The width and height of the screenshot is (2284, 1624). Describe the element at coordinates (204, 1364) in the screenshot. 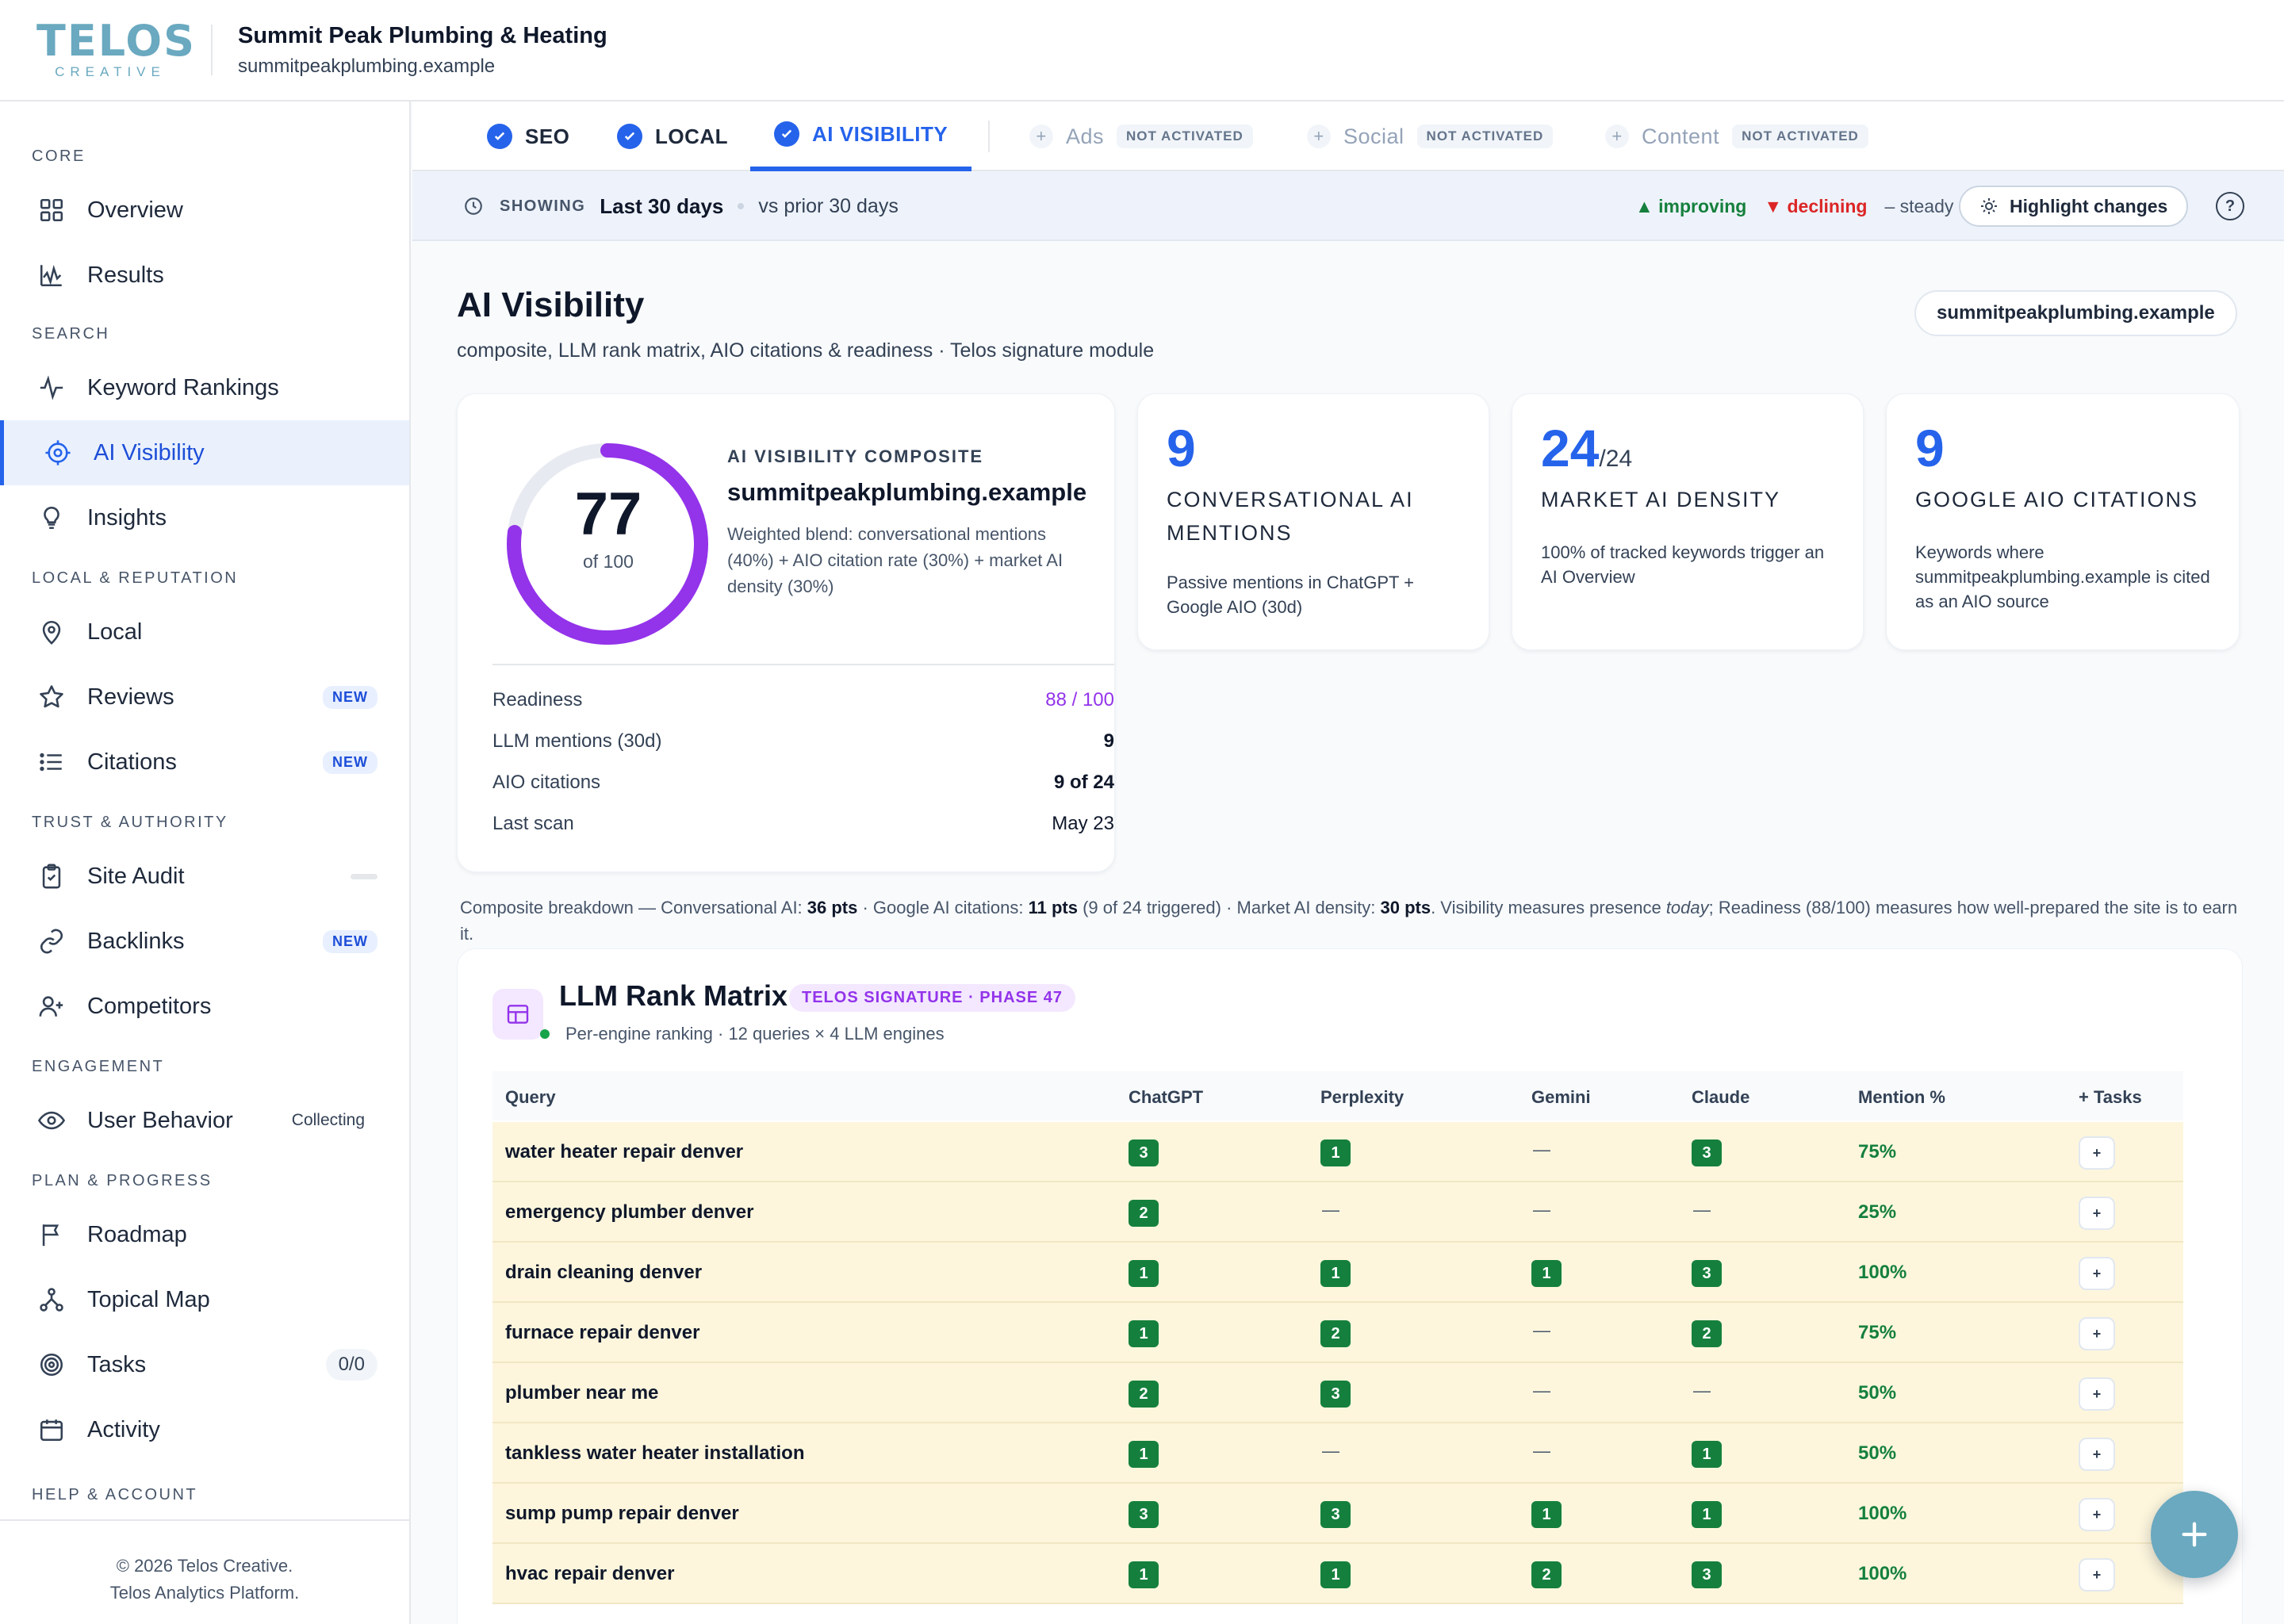

I see `sidebar-item-tasks: Tasks 0/0` at that location.